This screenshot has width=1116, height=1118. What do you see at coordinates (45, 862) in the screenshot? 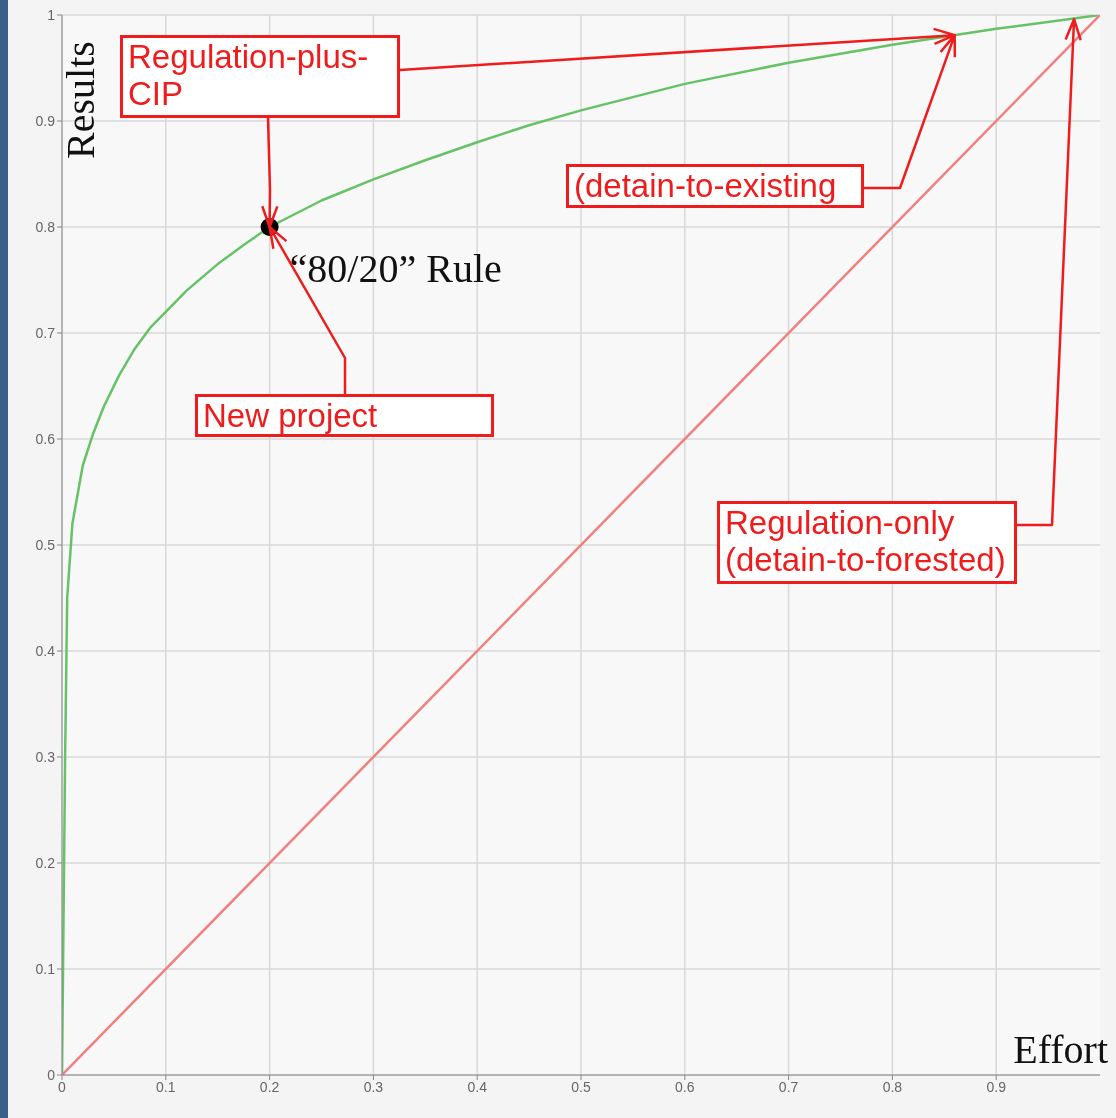
I see `y-tick-label: 0.2` at bounding box center [45, 862].